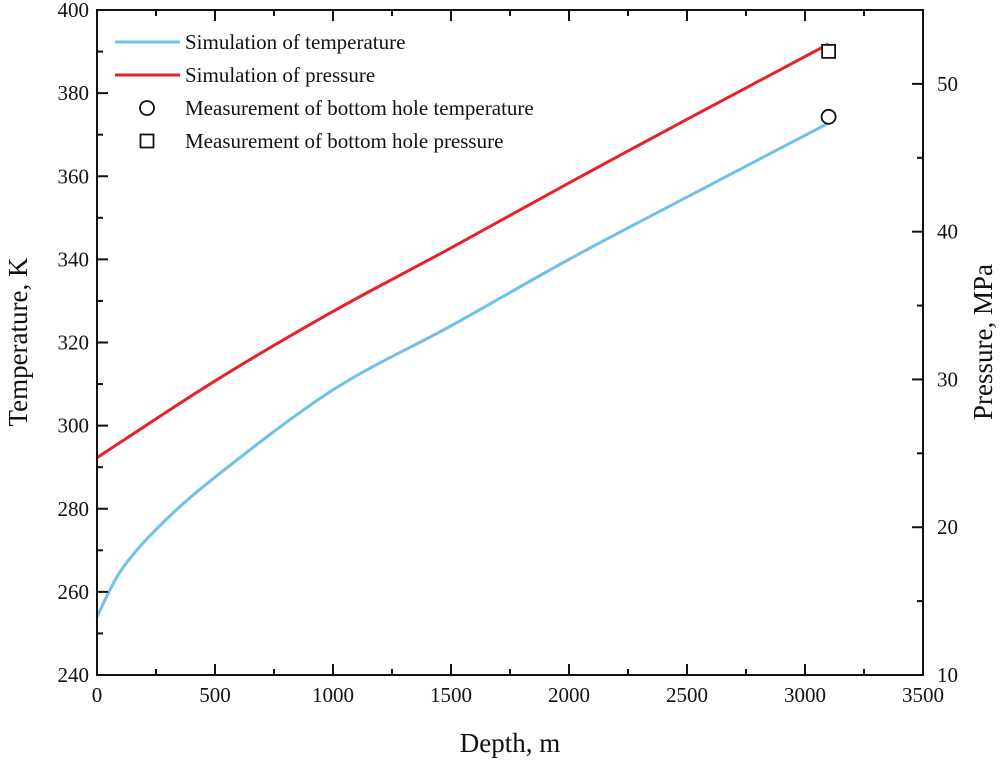 The width and height of the screenshot is (1005, 769). Describe the element at coordinates (147, 141) in the screenshot. I see `legend-square-icon` at that location.